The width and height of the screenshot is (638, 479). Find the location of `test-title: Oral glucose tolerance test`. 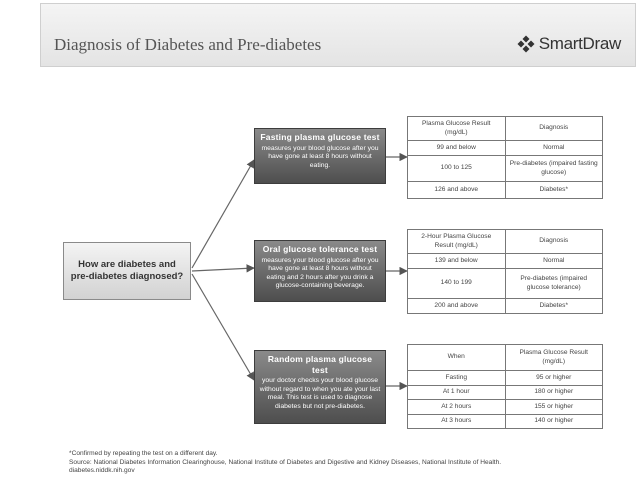

test-title: Oral glucose tolerance test is located at coordinates (320, 249).